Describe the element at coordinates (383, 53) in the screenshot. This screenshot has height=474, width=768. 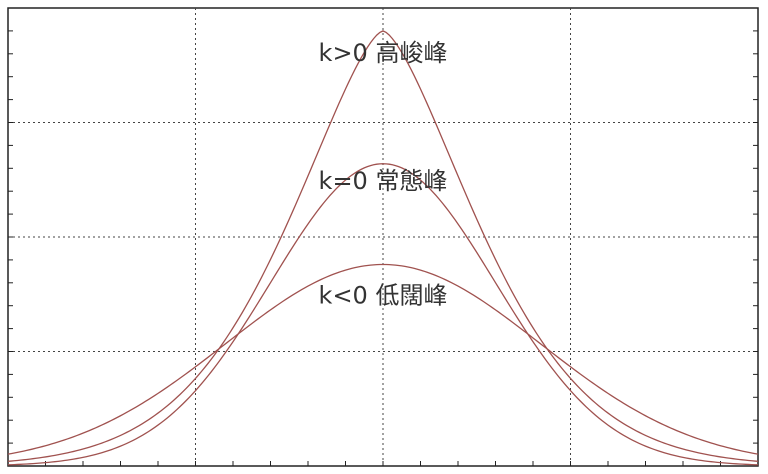
I see `annotation-label-0: k>0 高峻峰` at that location.